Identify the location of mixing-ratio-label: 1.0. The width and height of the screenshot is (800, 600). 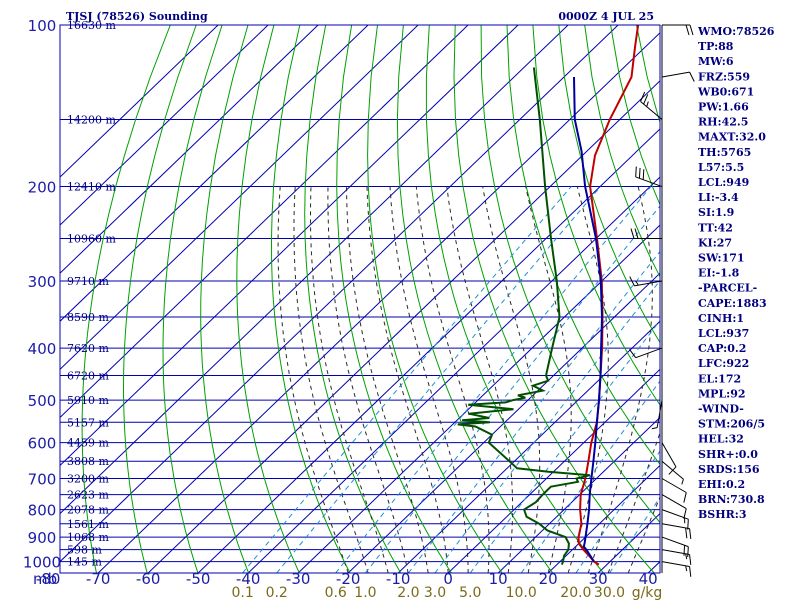
(365, 592).